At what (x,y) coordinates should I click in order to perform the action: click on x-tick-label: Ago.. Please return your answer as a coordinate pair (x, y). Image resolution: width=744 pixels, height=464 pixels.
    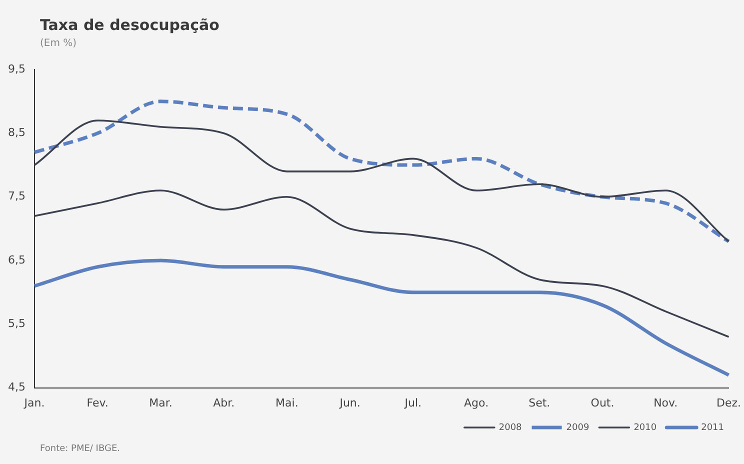
    Looking at the image, I should click on (476, 403).